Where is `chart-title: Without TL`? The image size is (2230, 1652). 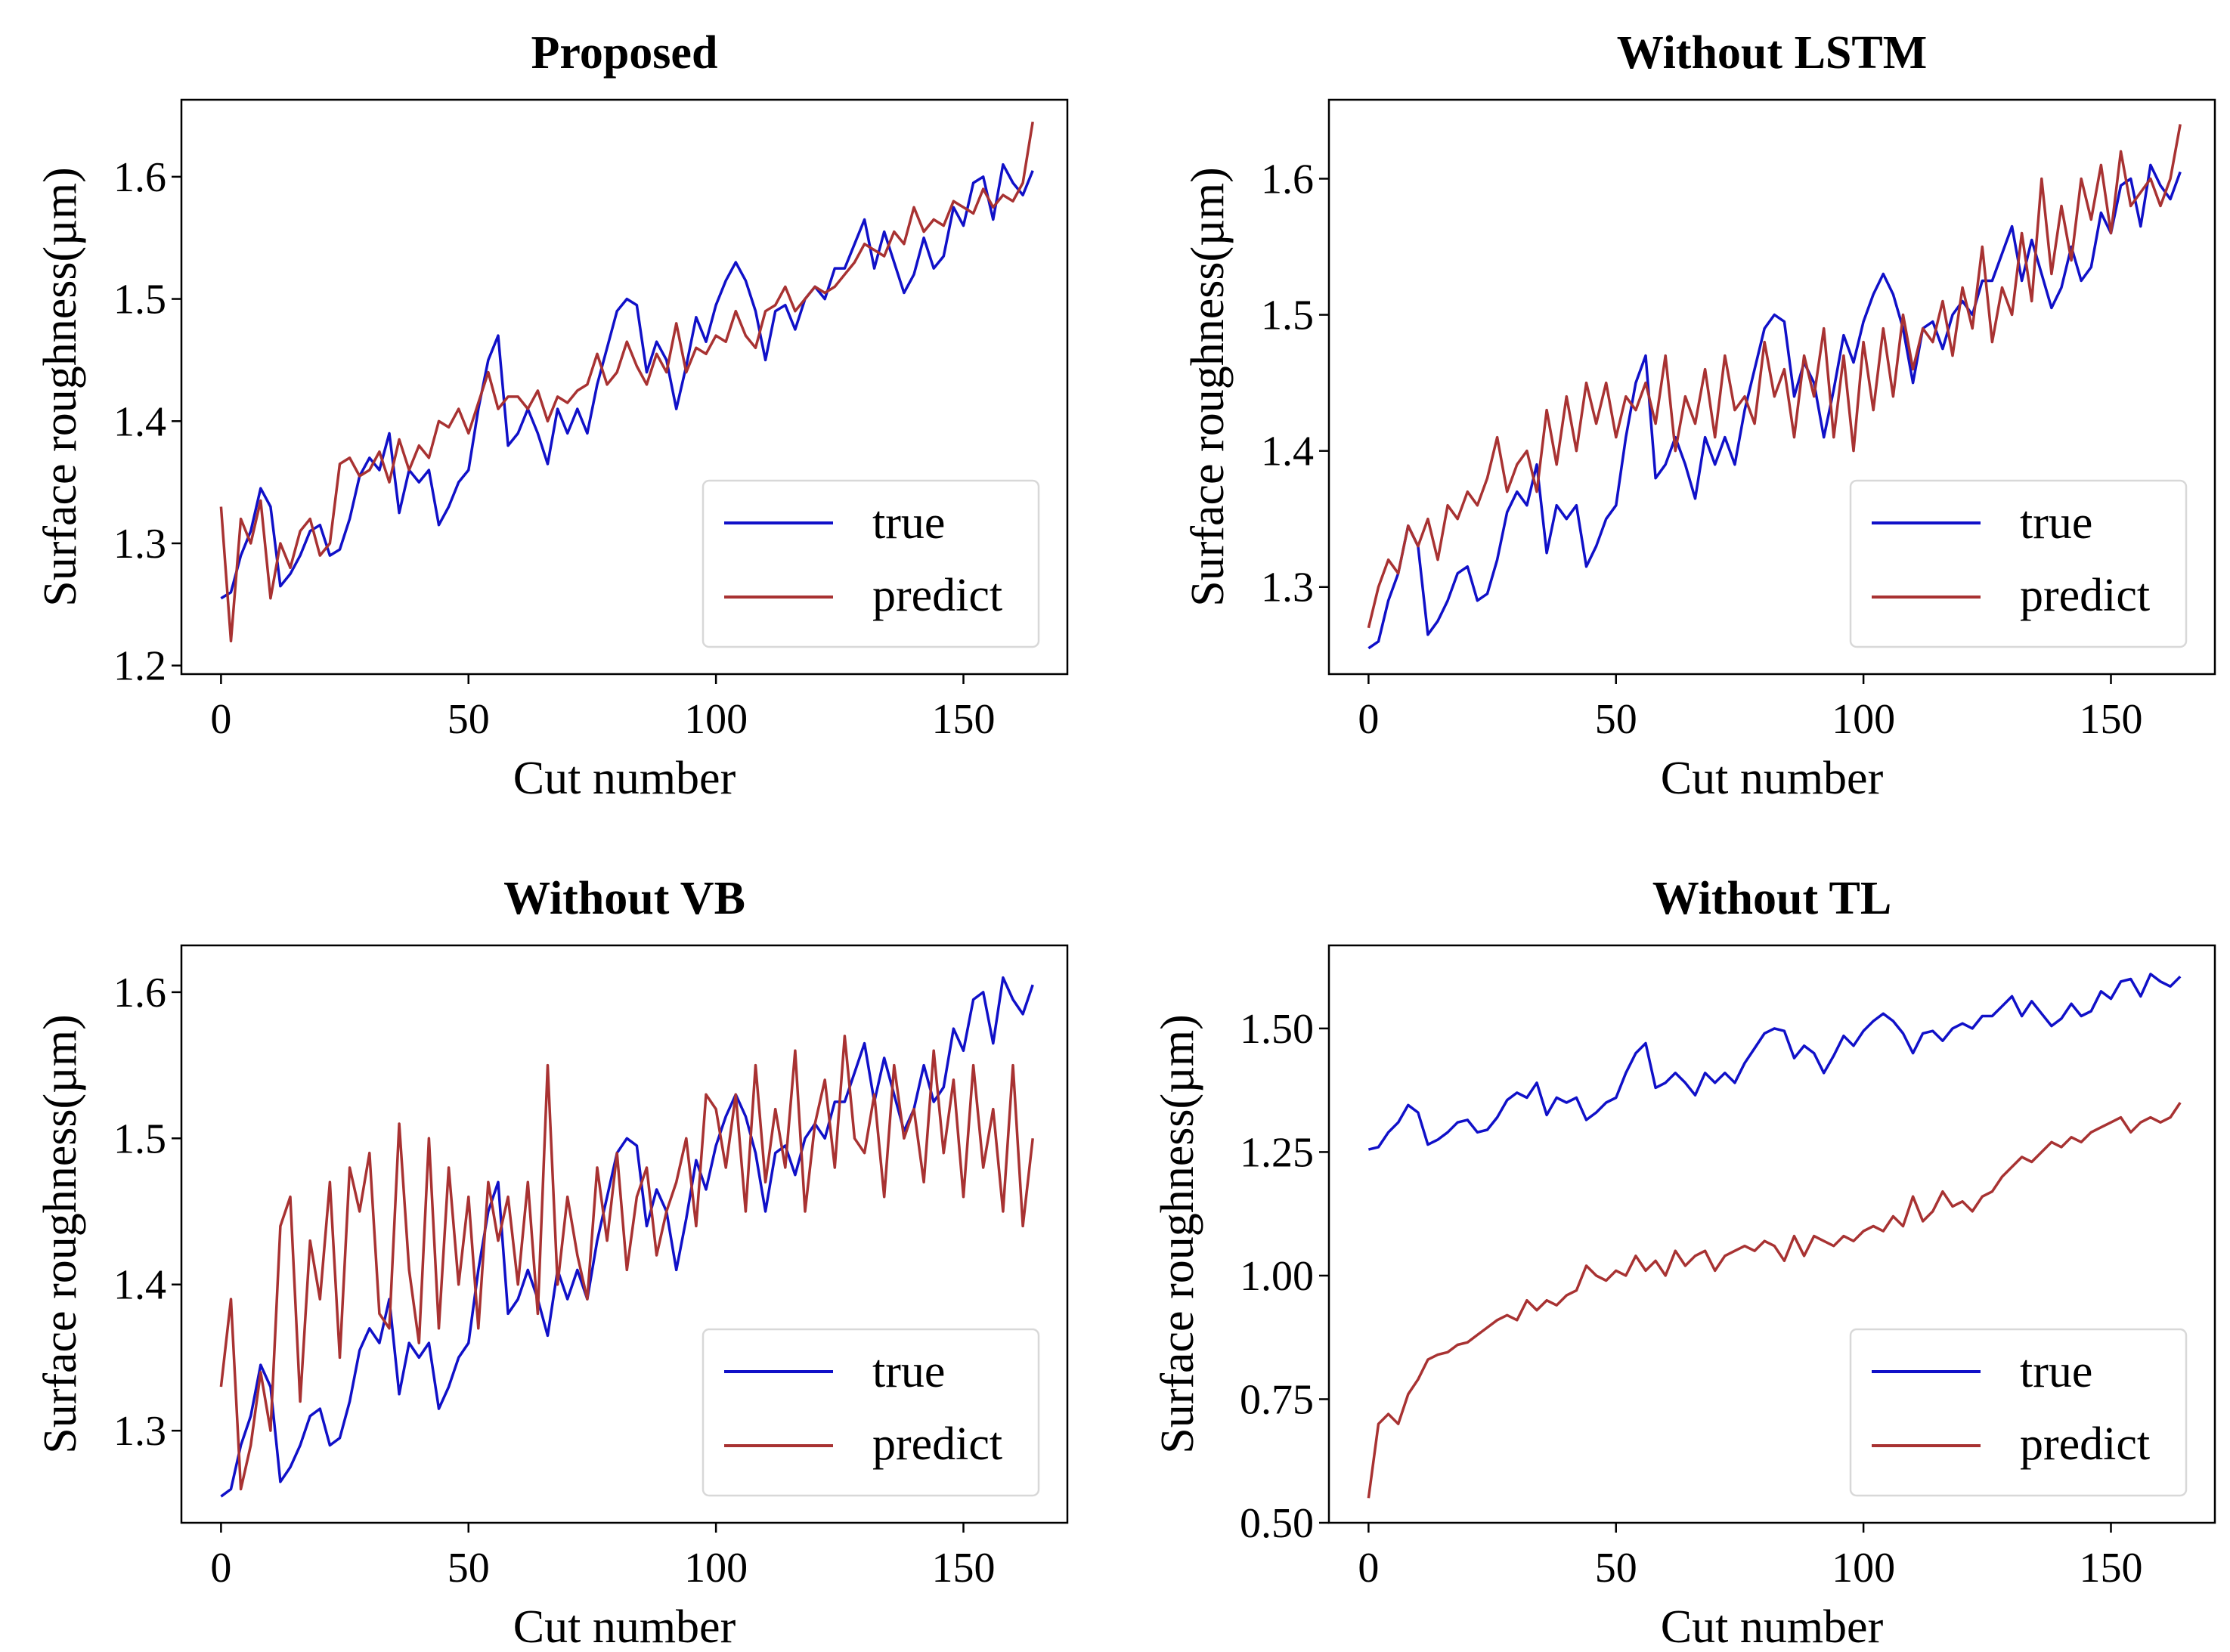 chart-title: Without TL is located at coordinates (1771, 898).